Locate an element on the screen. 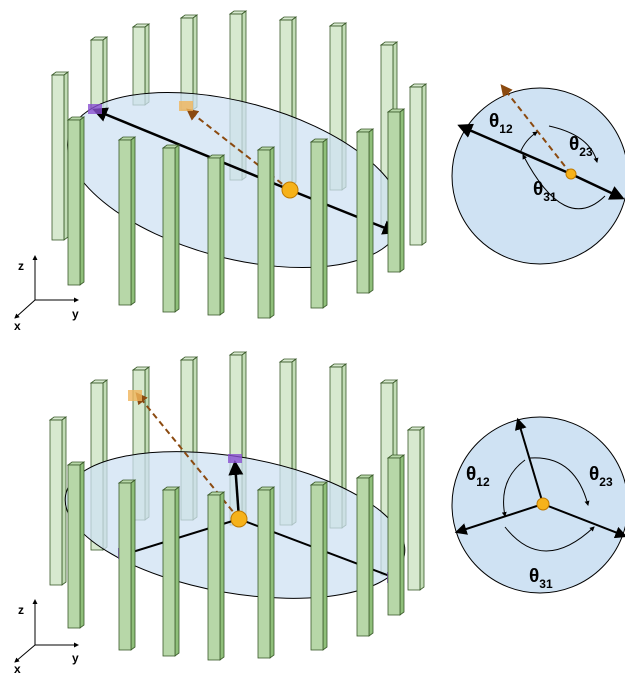  bottom-theta-31: θ31 is located at coordinates (541, 578).